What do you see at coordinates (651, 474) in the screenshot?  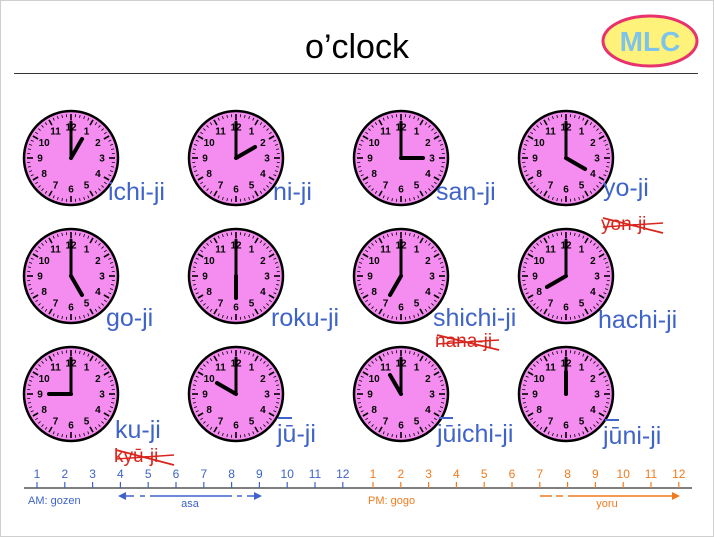 I see `pm-hour-number: 11` at bounding box center [651, 474].